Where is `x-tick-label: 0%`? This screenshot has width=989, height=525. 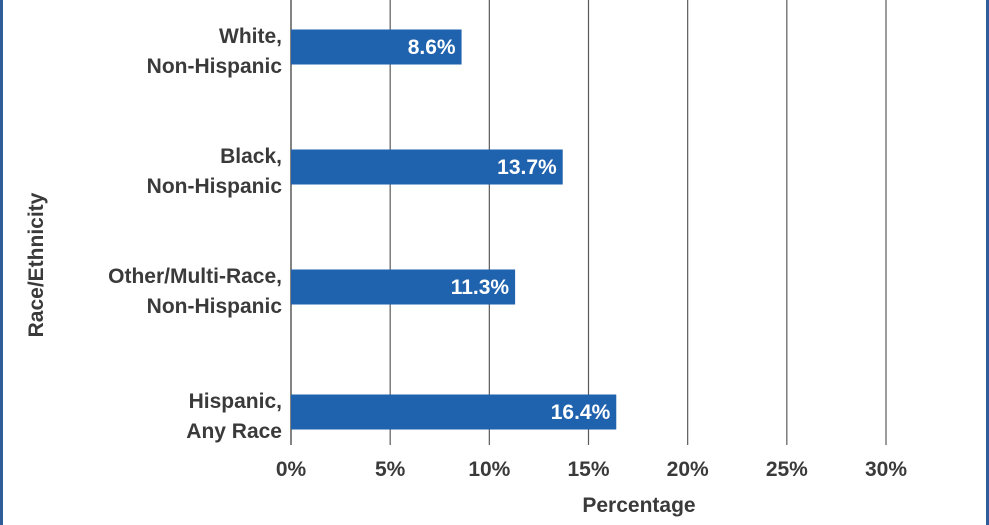 x-tick-label: 0% is located at coordinates (291, 469).